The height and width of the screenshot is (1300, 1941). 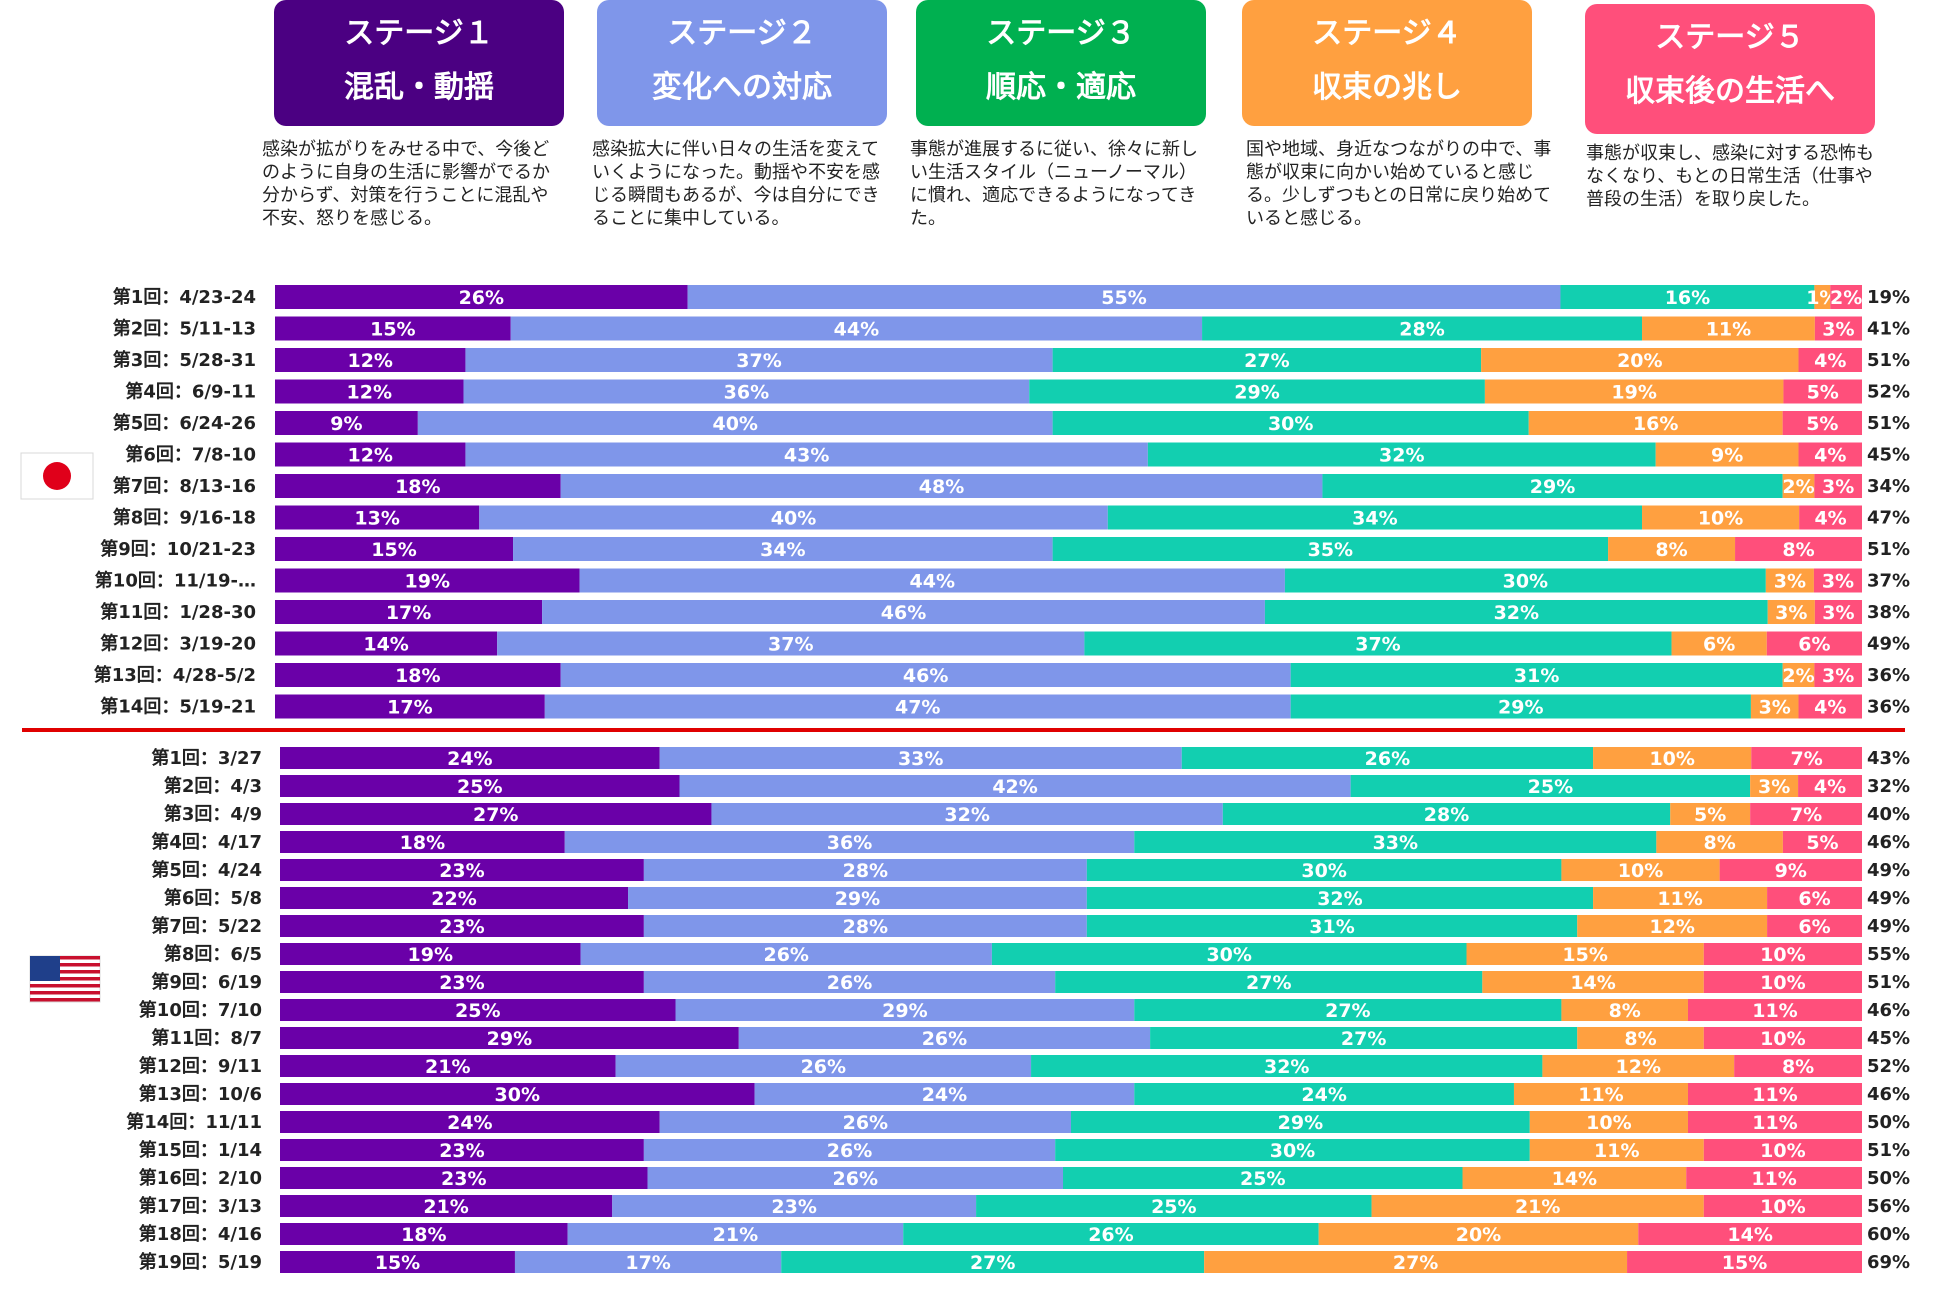 I want to click on usa-row-label: 第10回：7/10, so click(x=200, y=1010).